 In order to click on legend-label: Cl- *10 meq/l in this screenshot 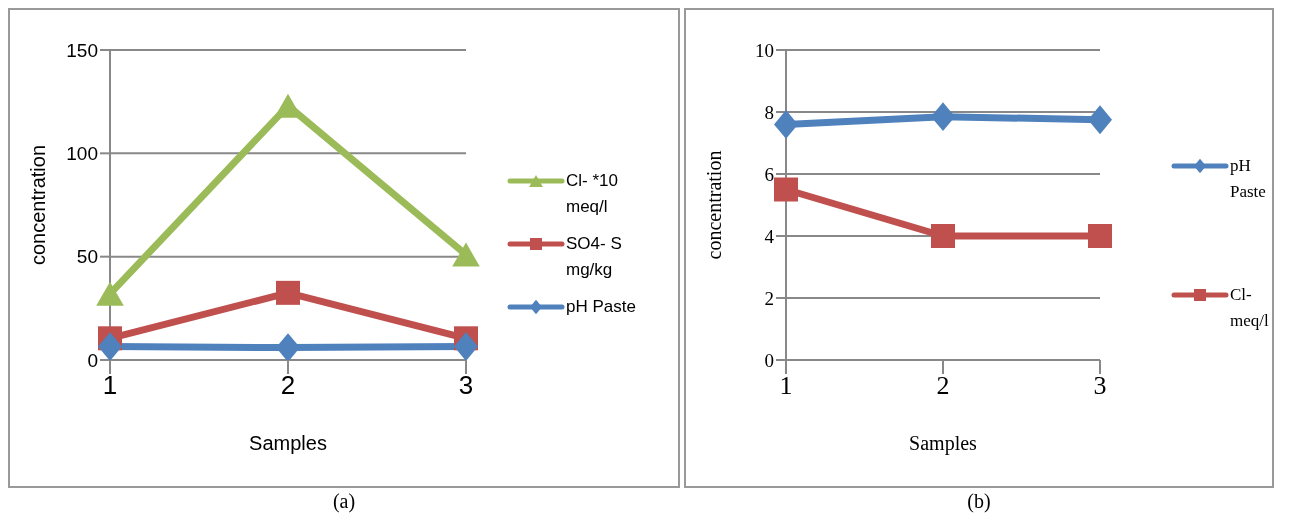, I will do `click(592, 193)`.